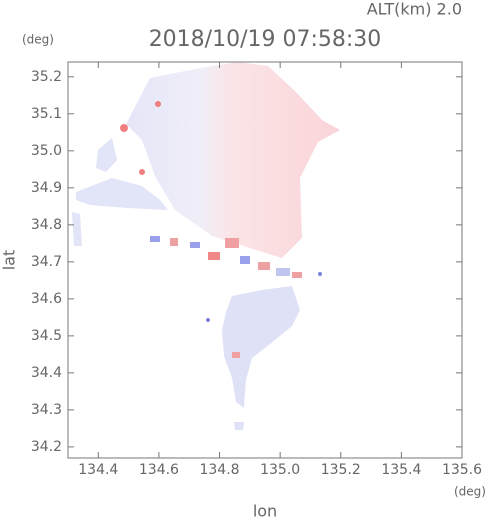  Describe the element at coordinates (77, 229) in the screenshot. I see `west-strip` at that location.